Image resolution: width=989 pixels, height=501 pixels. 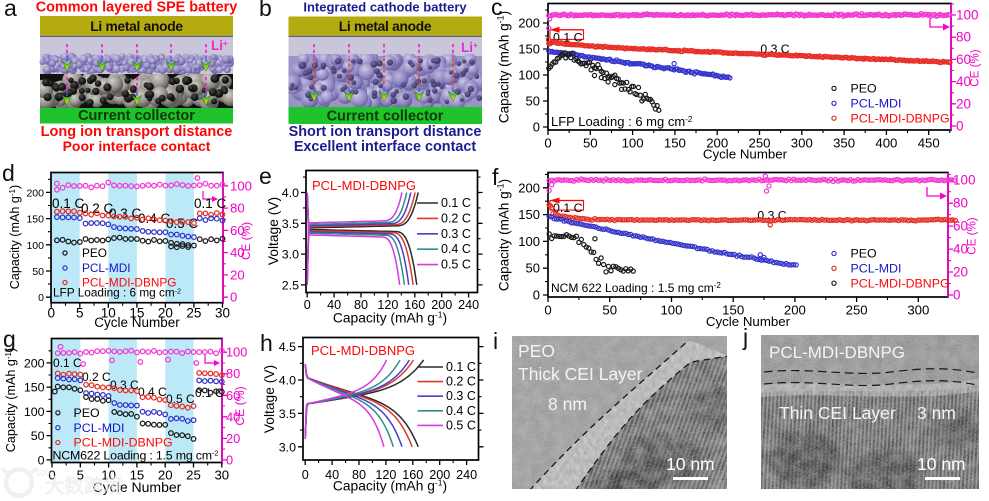 I want to click on svg-text: CE (%), so click(x=240, y=405).